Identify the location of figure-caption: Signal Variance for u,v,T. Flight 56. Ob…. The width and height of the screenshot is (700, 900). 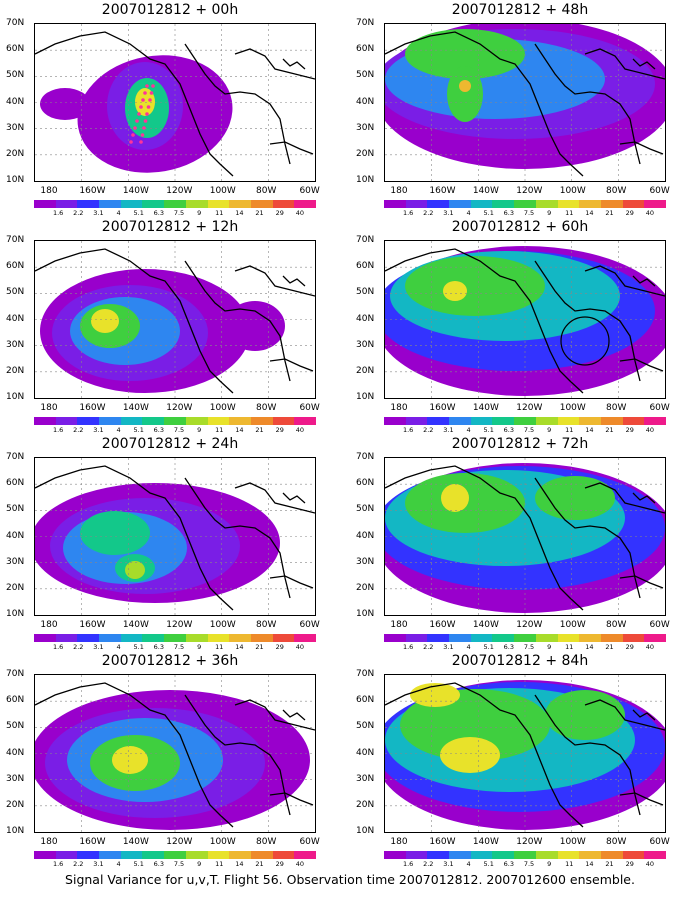
(350, 879).